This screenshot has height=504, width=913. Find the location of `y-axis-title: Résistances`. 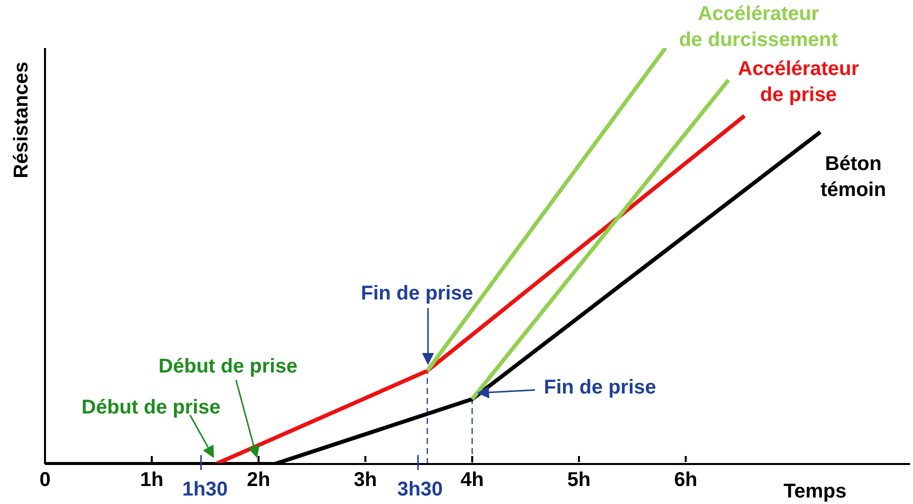

y-axis-title: Résistances is located at coordinates (21, 120).